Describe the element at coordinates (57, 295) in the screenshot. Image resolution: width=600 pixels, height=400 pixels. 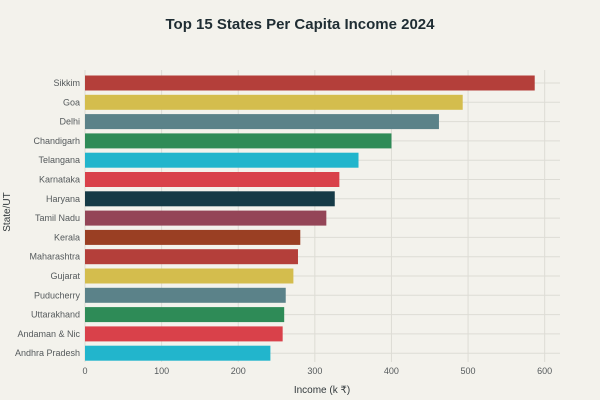
I see `category-label: Puducherry` at that location.